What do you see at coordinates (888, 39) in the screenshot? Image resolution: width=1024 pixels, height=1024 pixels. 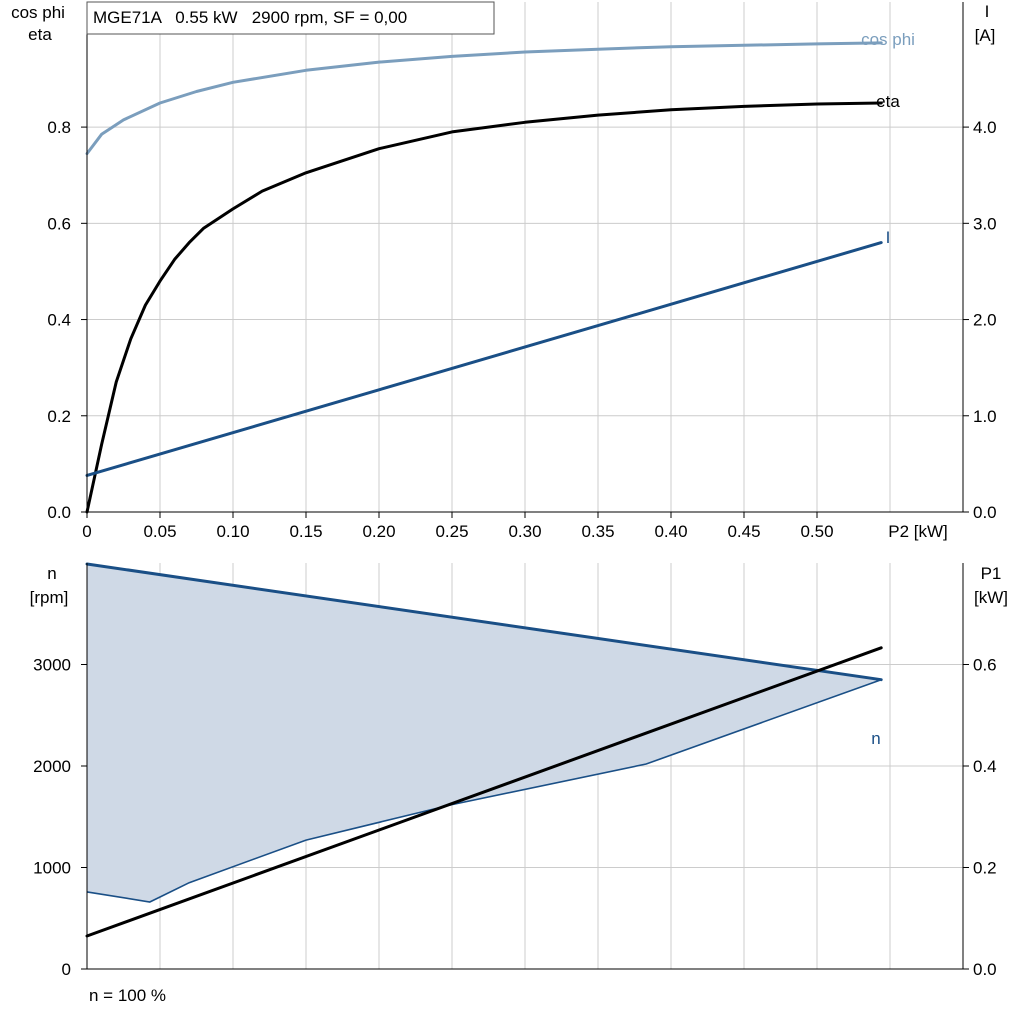 I see `series-label-cos-phi: cos phi` at bounding box center [888, 39].